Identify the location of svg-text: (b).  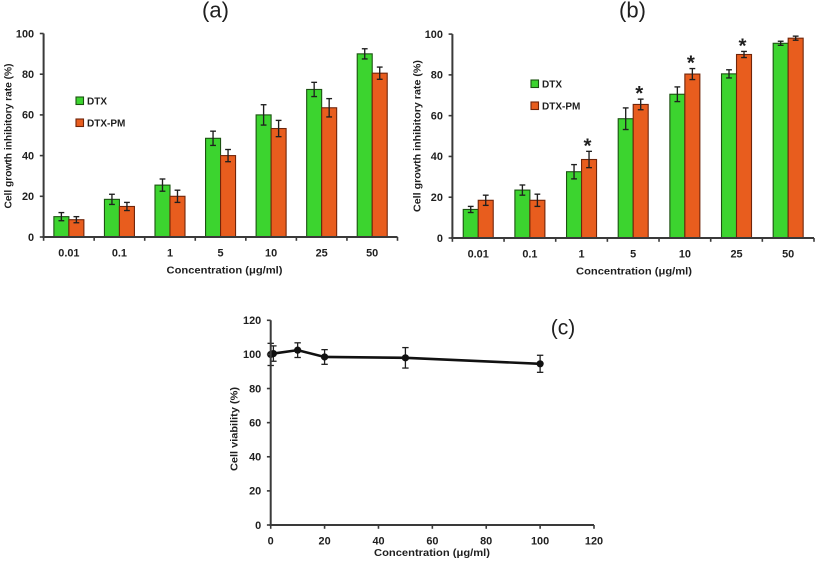
(632, 11).